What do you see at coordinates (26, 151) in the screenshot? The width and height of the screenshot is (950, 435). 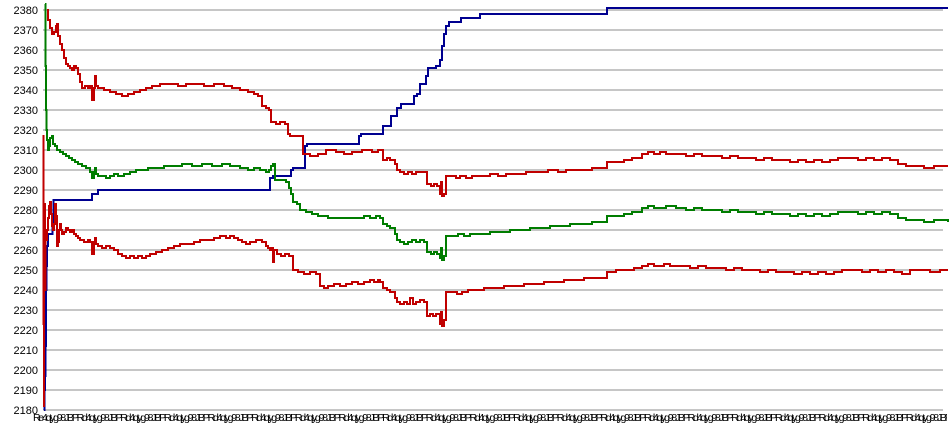 I see `y-axis-tick-label: 2310` at bounding box center [26, 151].